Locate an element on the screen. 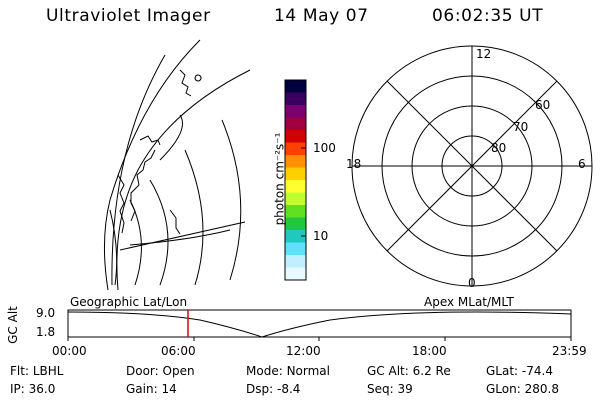  timeline-y-tick-9: 9.0 is located at coordinates (46, 313).